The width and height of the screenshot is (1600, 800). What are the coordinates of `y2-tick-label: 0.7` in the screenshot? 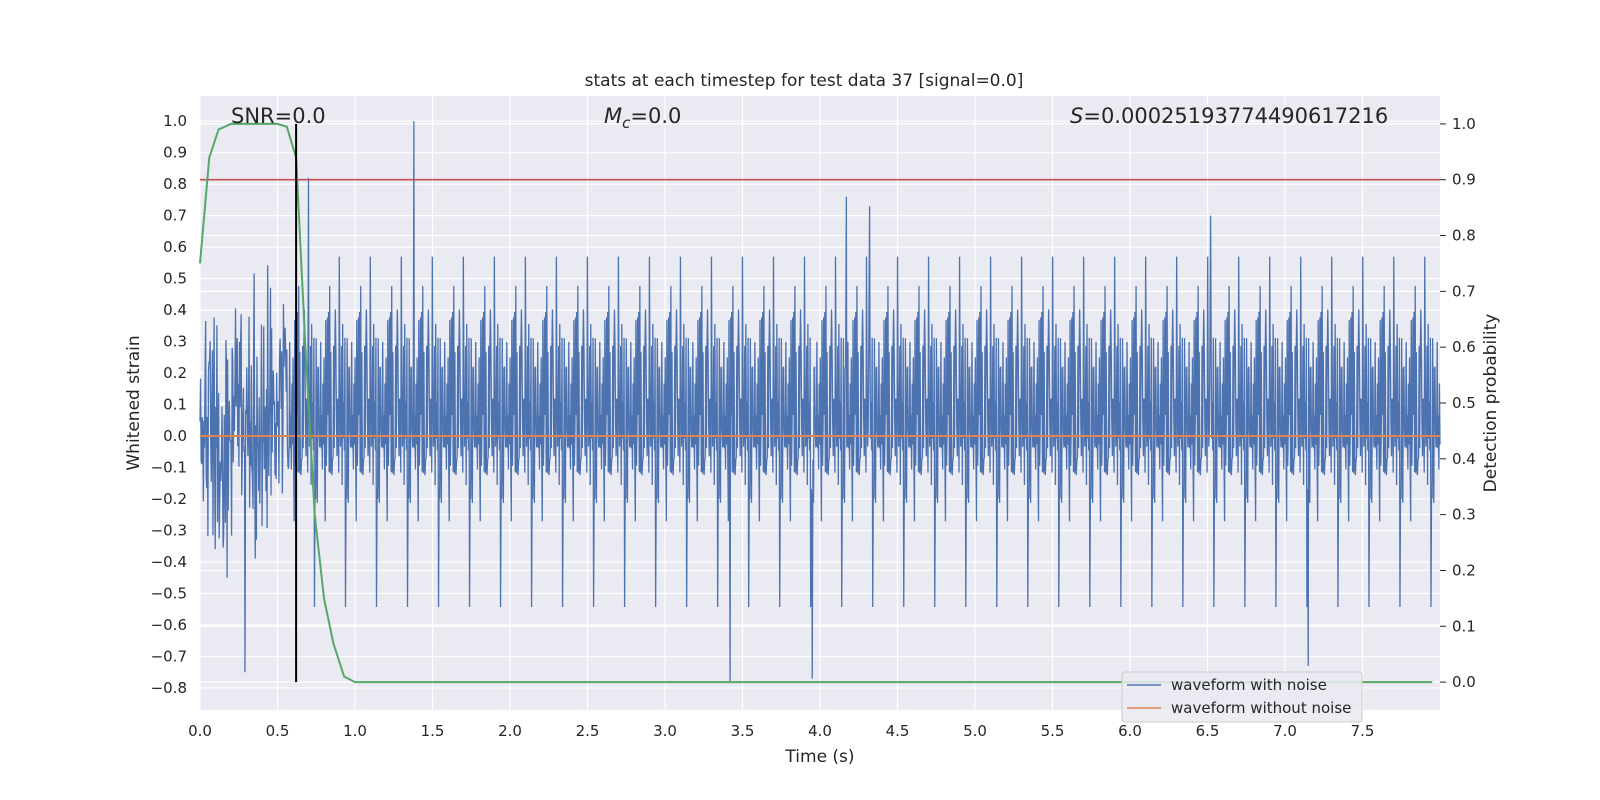 It's located at (1464, 291).